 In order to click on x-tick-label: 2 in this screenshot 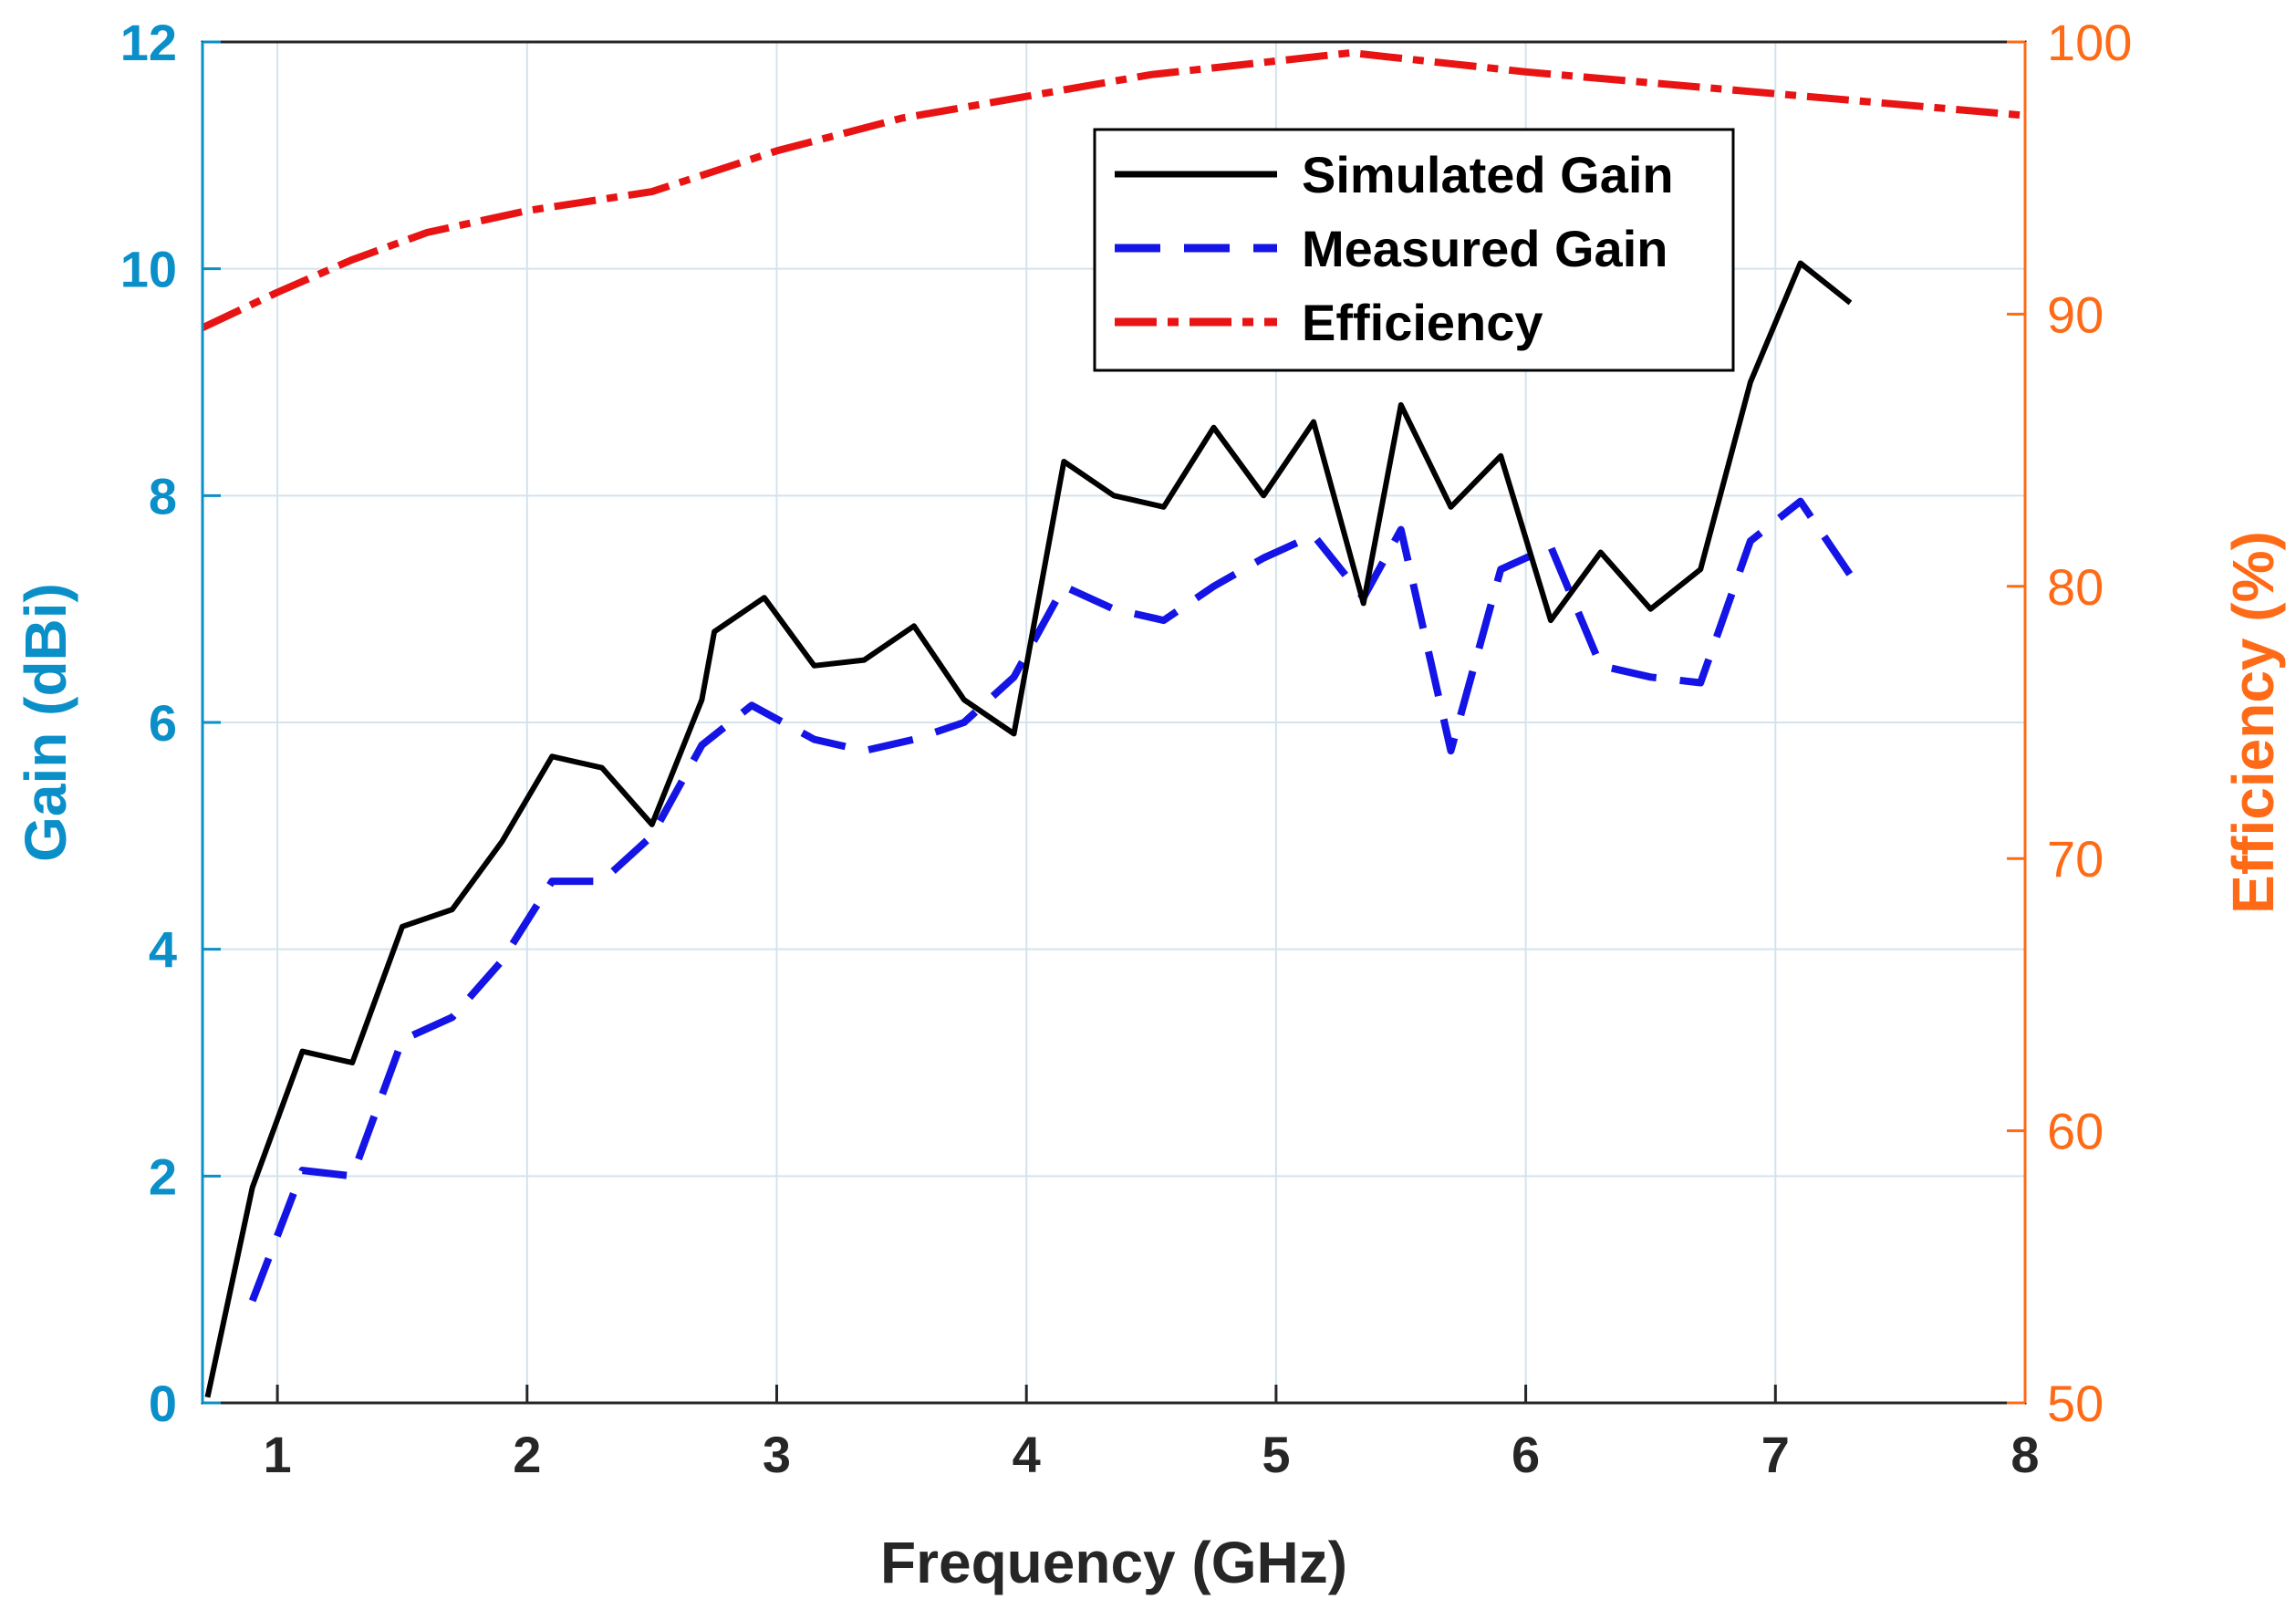, I will do `click(527, 1454)`.